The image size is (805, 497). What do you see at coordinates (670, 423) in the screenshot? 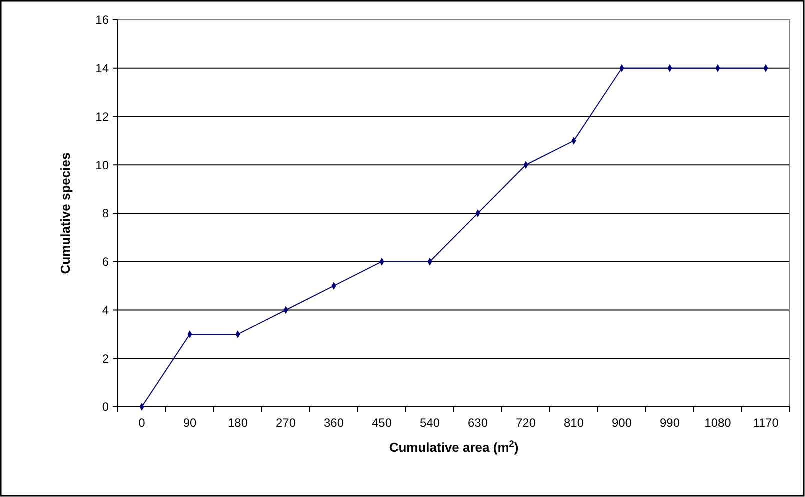
I see `x-tick-label: 990` at bounding box center [670, 423].